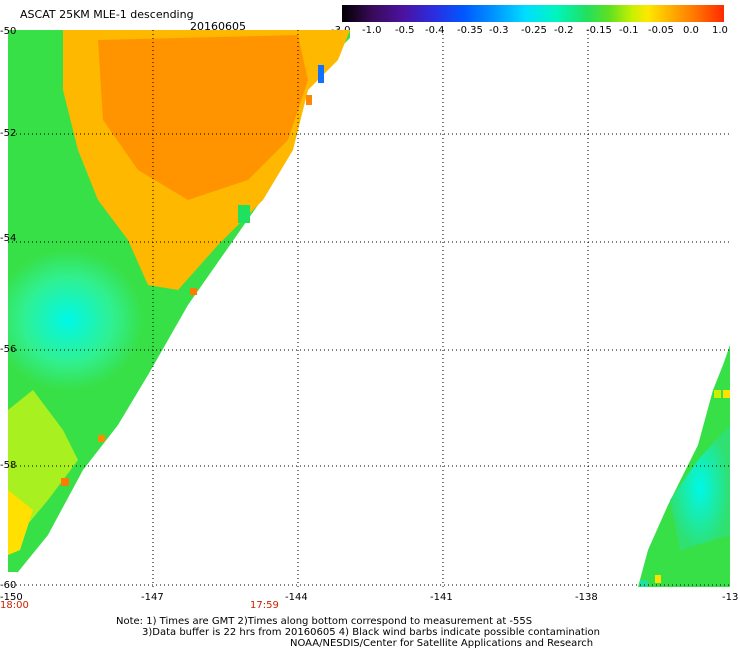  Describe the element at coordinates (599, 30) in the screenshot. I see `colorbar-label: -0.15` at that location.